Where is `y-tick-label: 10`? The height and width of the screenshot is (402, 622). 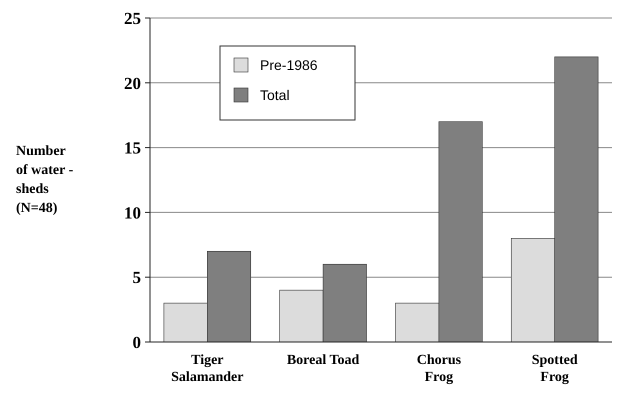 y-tick-label: 10 is located at coordinates (132, 212).